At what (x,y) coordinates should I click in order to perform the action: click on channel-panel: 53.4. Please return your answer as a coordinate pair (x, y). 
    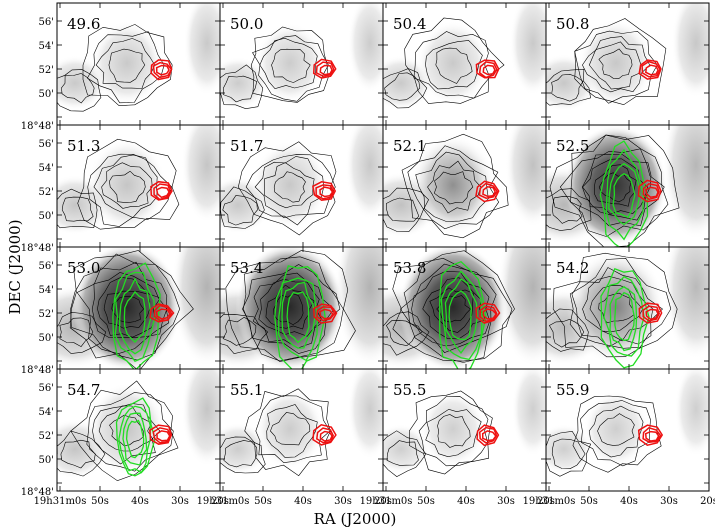
    Looking at the image, I should click on (301, 308).